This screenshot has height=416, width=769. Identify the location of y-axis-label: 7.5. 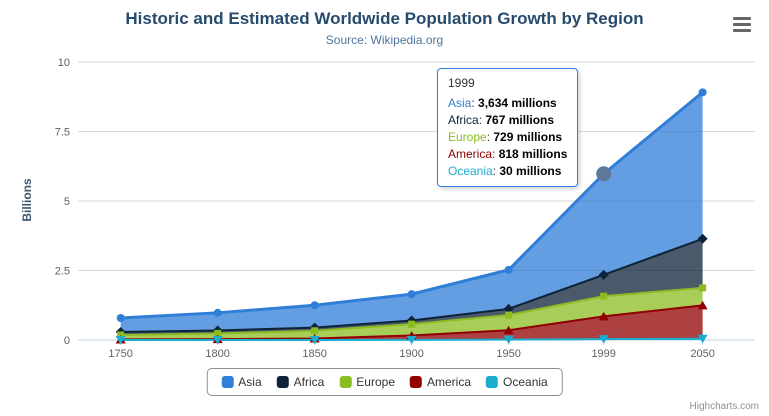
(62, 133).